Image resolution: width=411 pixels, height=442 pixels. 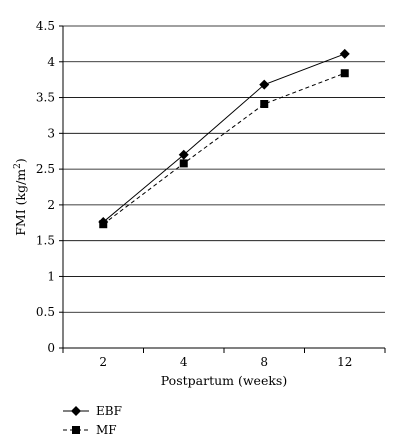 What do you see at coordinates (45, 98) in the screenshot?
I see `y-tick-label: 3.5` at bounding box center [45, 98].